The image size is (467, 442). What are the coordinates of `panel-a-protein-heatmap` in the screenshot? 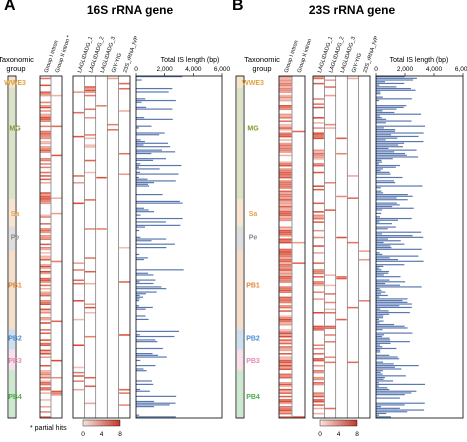 It's located at (101, 247).